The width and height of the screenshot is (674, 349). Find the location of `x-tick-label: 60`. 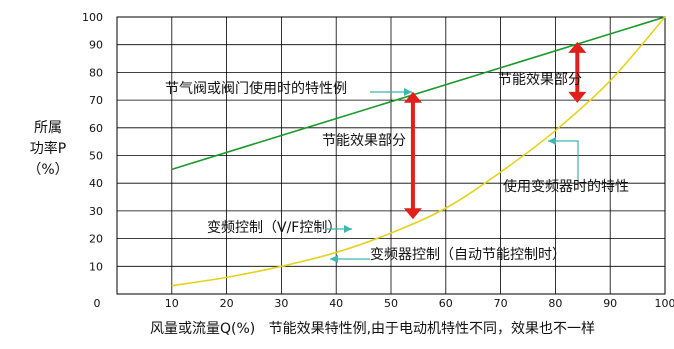

x-tick-label: 60 is located at coordinates (446, 303).